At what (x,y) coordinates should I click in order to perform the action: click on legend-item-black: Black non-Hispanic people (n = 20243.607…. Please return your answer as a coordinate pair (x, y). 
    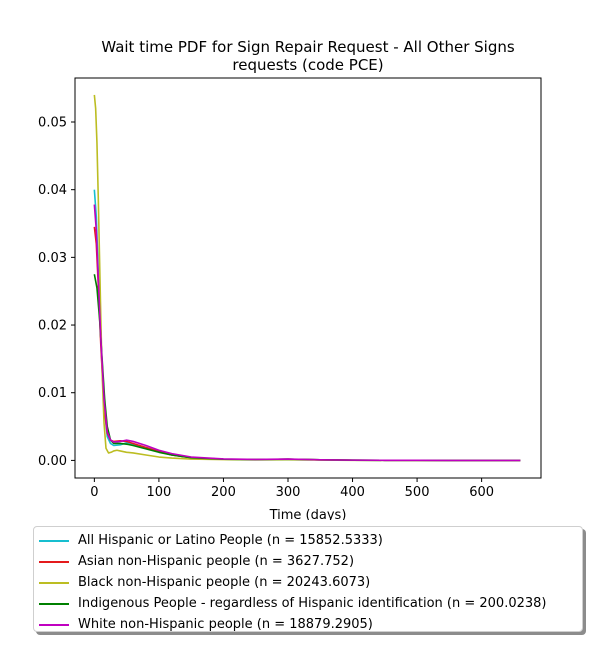
    Looking at the image, I should click on (308, 582).